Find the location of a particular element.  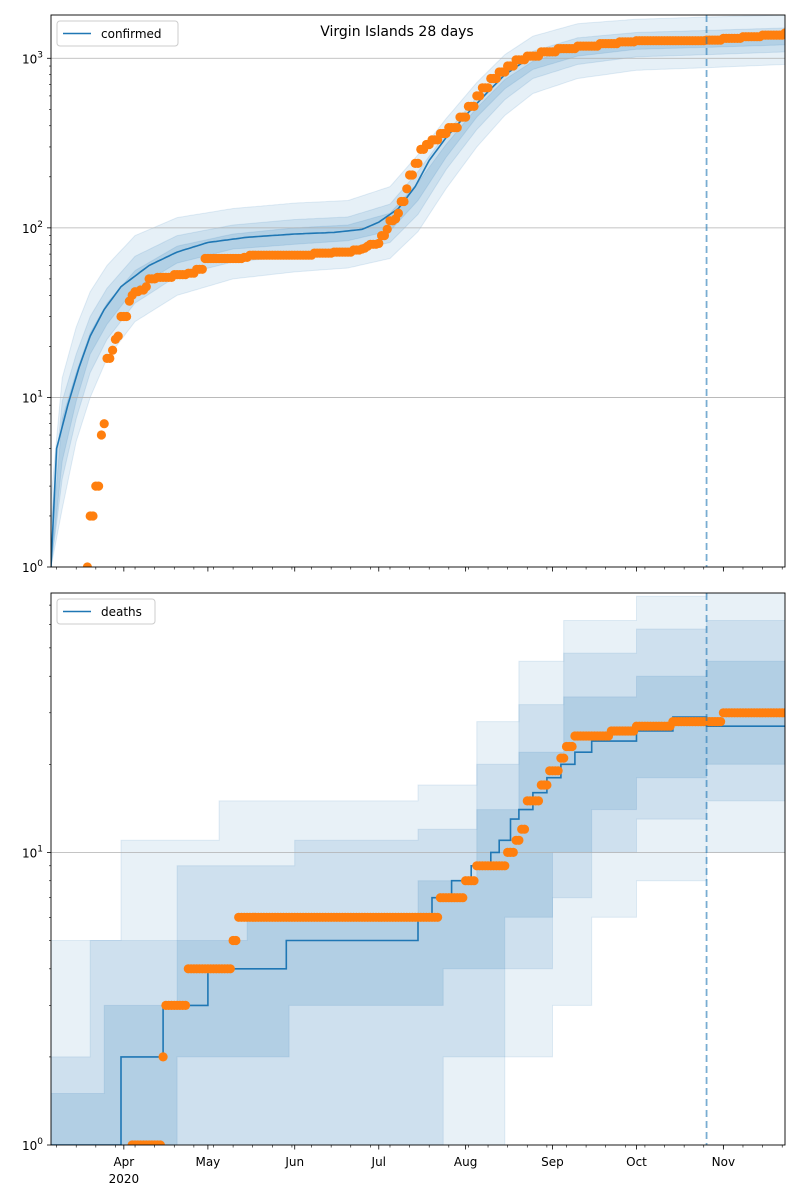

x-tick-label: Nov is located at coordinates (723, 1162).